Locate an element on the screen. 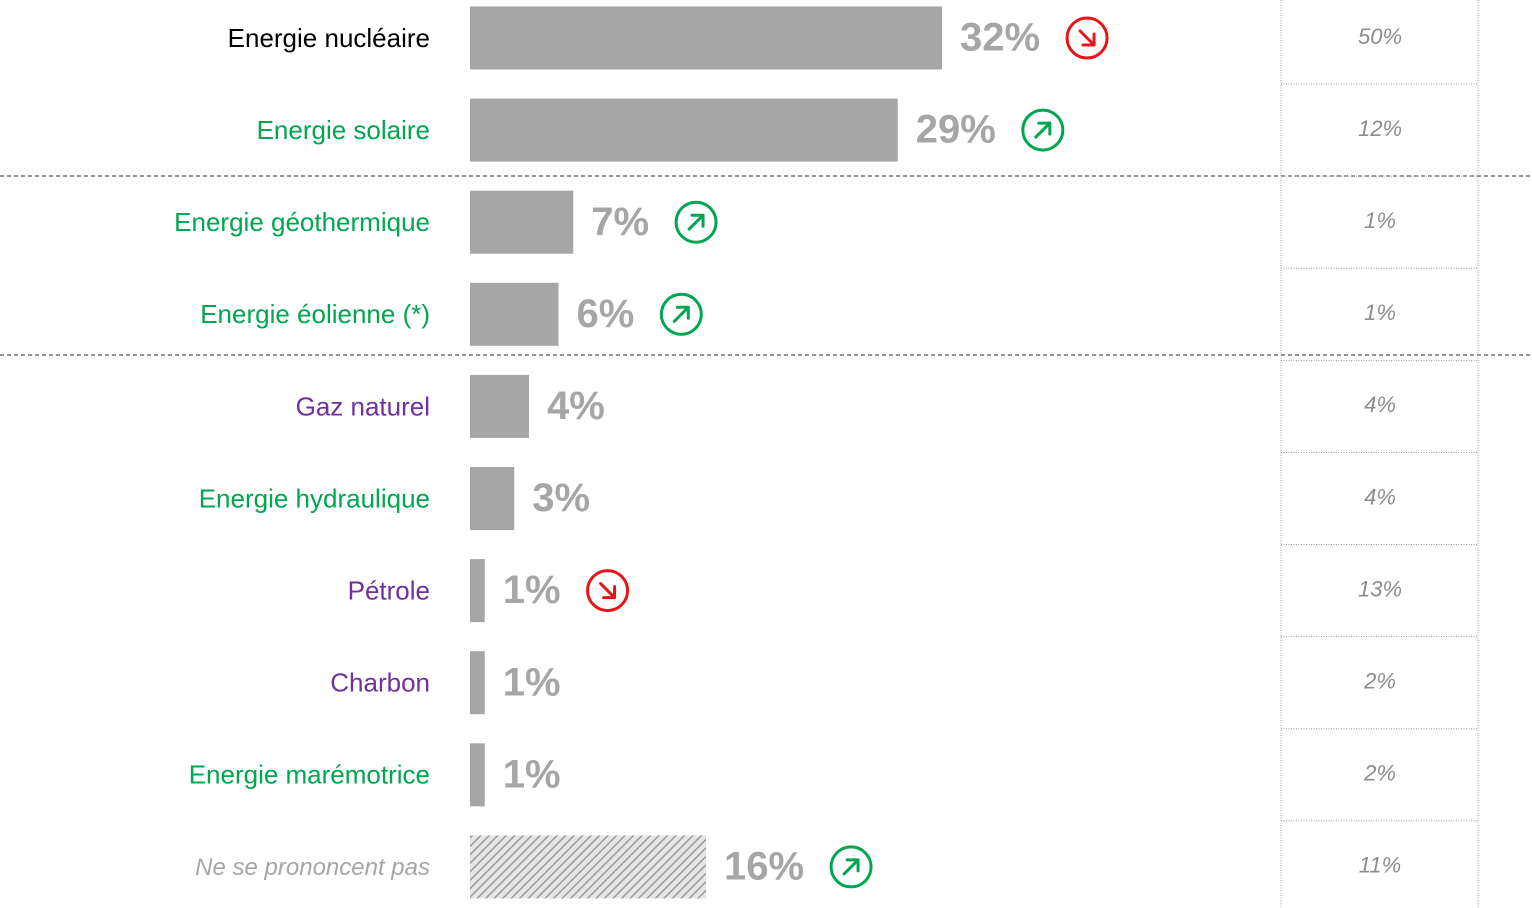  value-label: 3% is located at coordinates (561, 498).